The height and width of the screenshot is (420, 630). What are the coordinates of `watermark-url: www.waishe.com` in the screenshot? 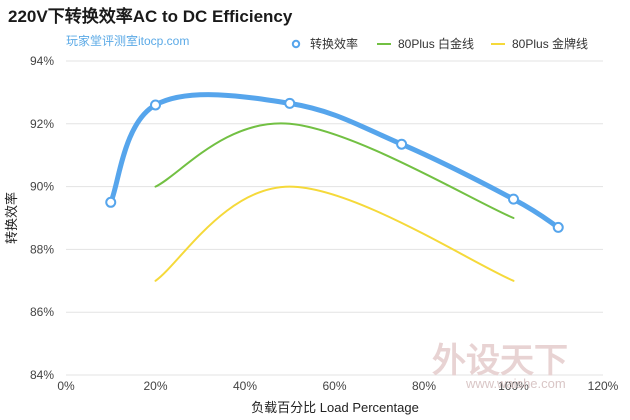 It's located at (515, 383).